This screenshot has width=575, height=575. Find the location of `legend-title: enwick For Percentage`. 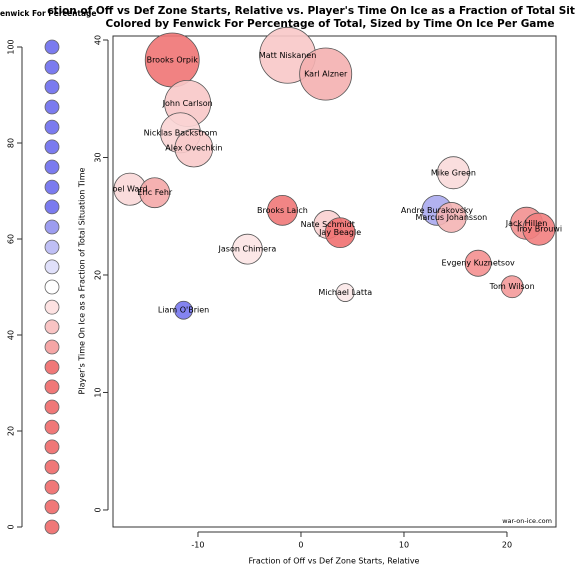

legend-title: enwick For Percentage is located at coordinates (48, 13).